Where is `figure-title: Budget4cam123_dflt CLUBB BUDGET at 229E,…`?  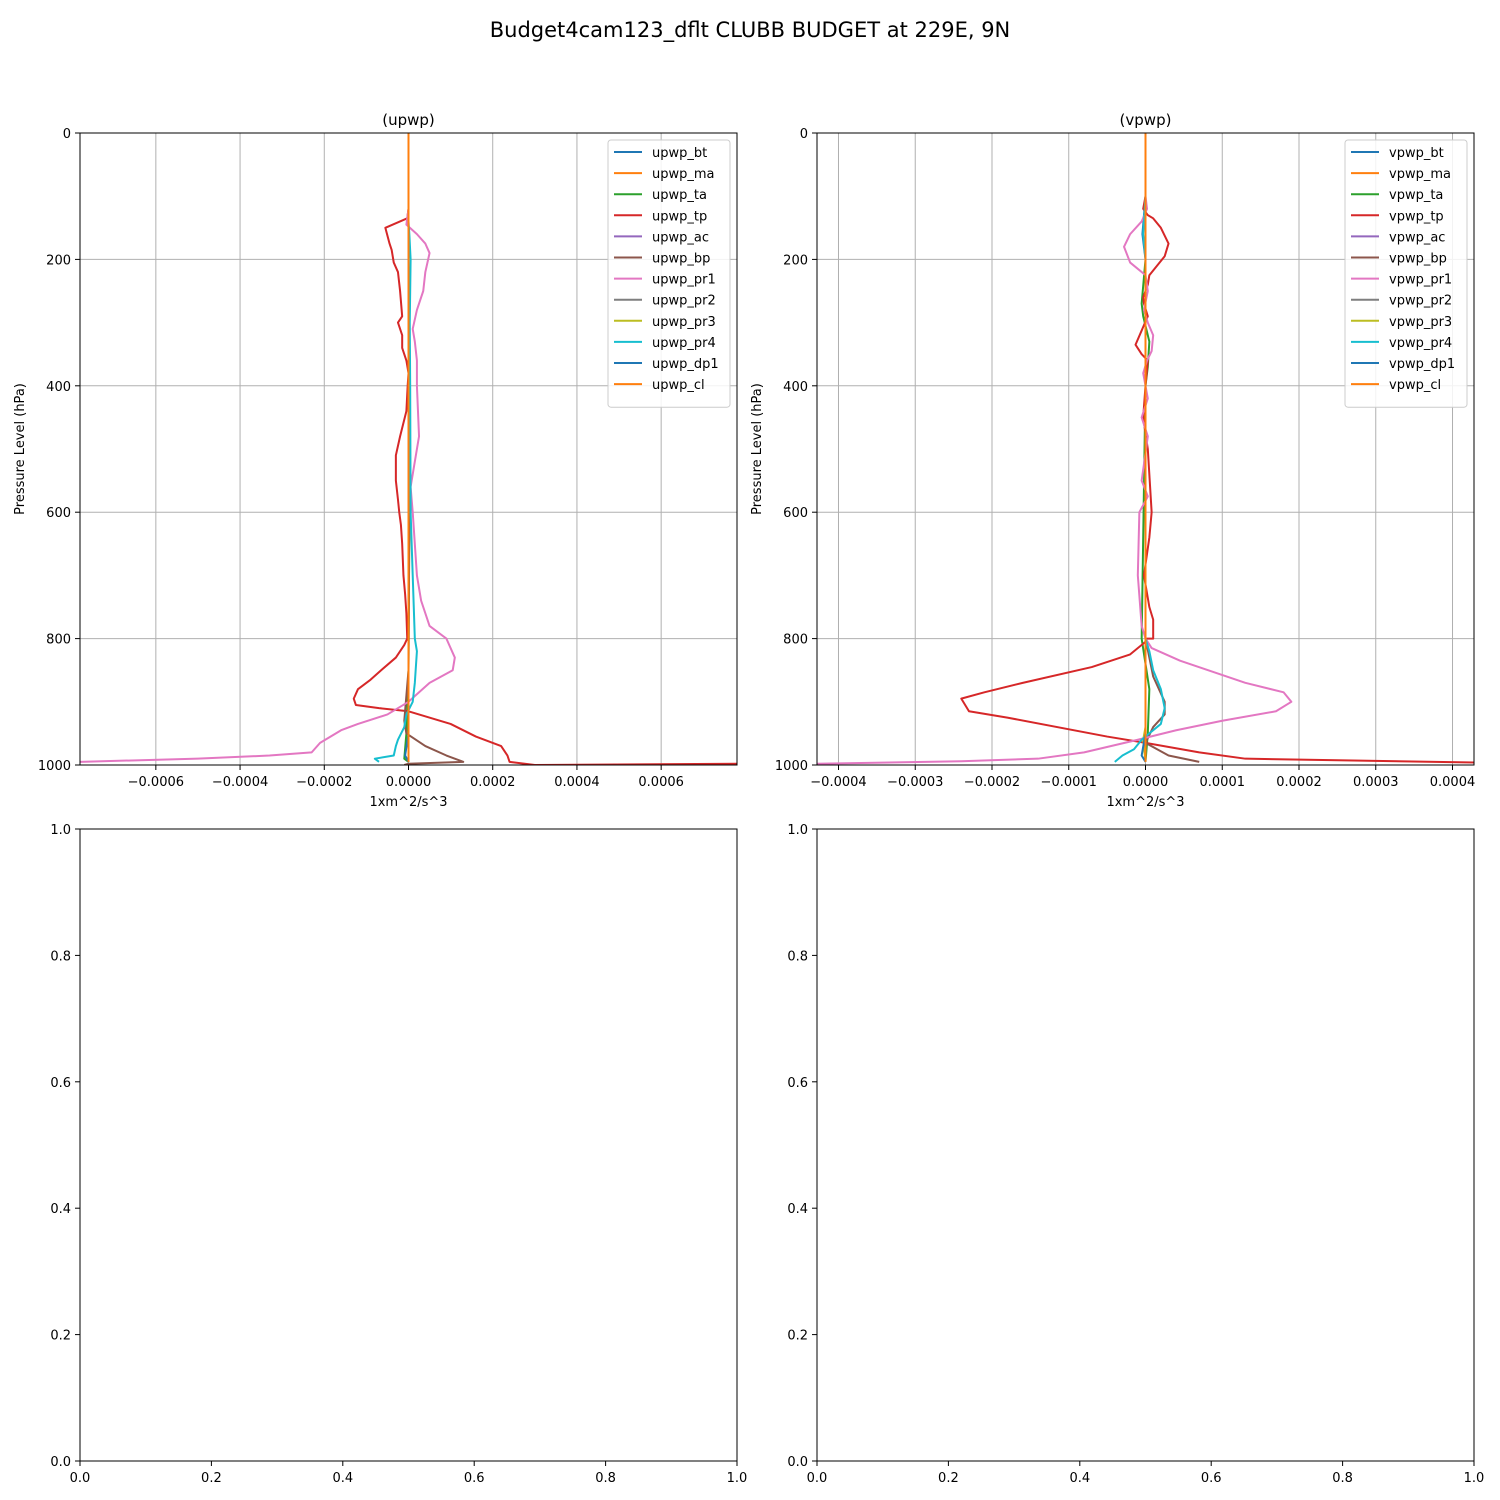 figure-title: Budget4cam123_dflt CLUBB BUDGET at 229E,… is located at coordinates (750, 30).